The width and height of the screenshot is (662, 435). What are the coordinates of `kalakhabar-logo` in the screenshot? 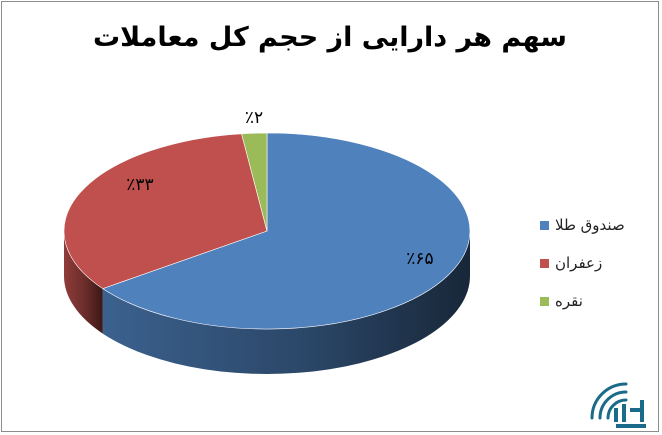 It's located at (618, 405).